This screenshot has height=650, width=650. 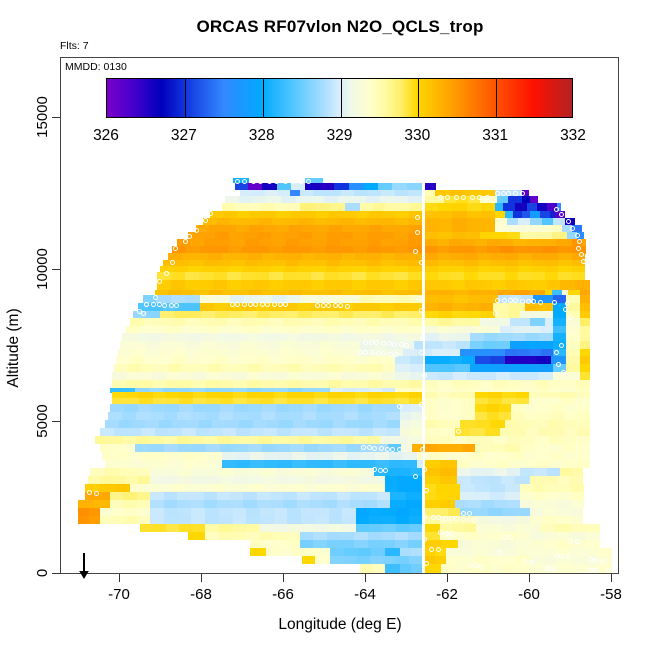 I want to click on descent-arrow-icon, so click(x=84, y=566).